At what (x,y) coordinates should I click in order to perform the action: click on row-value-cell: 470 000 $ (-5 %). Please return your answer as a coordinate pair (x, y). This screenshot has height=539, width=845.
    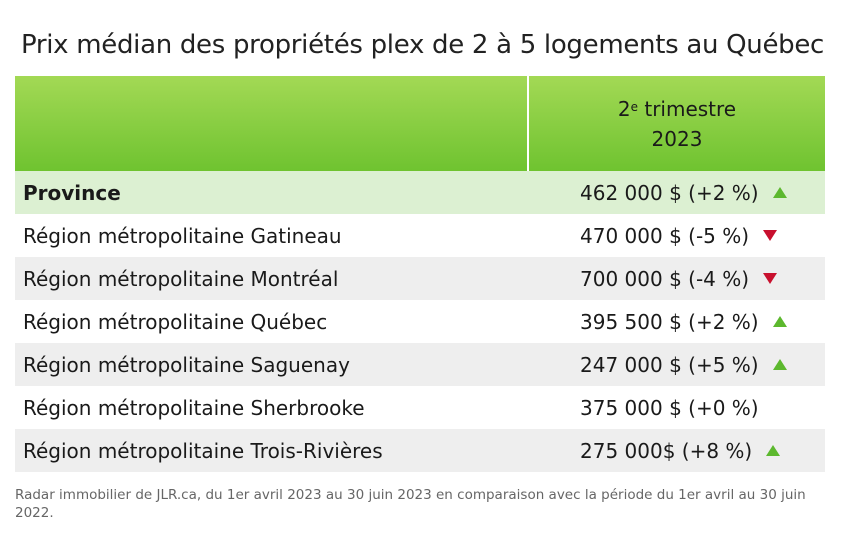
    Looking at the image, I should click on (676, 236).